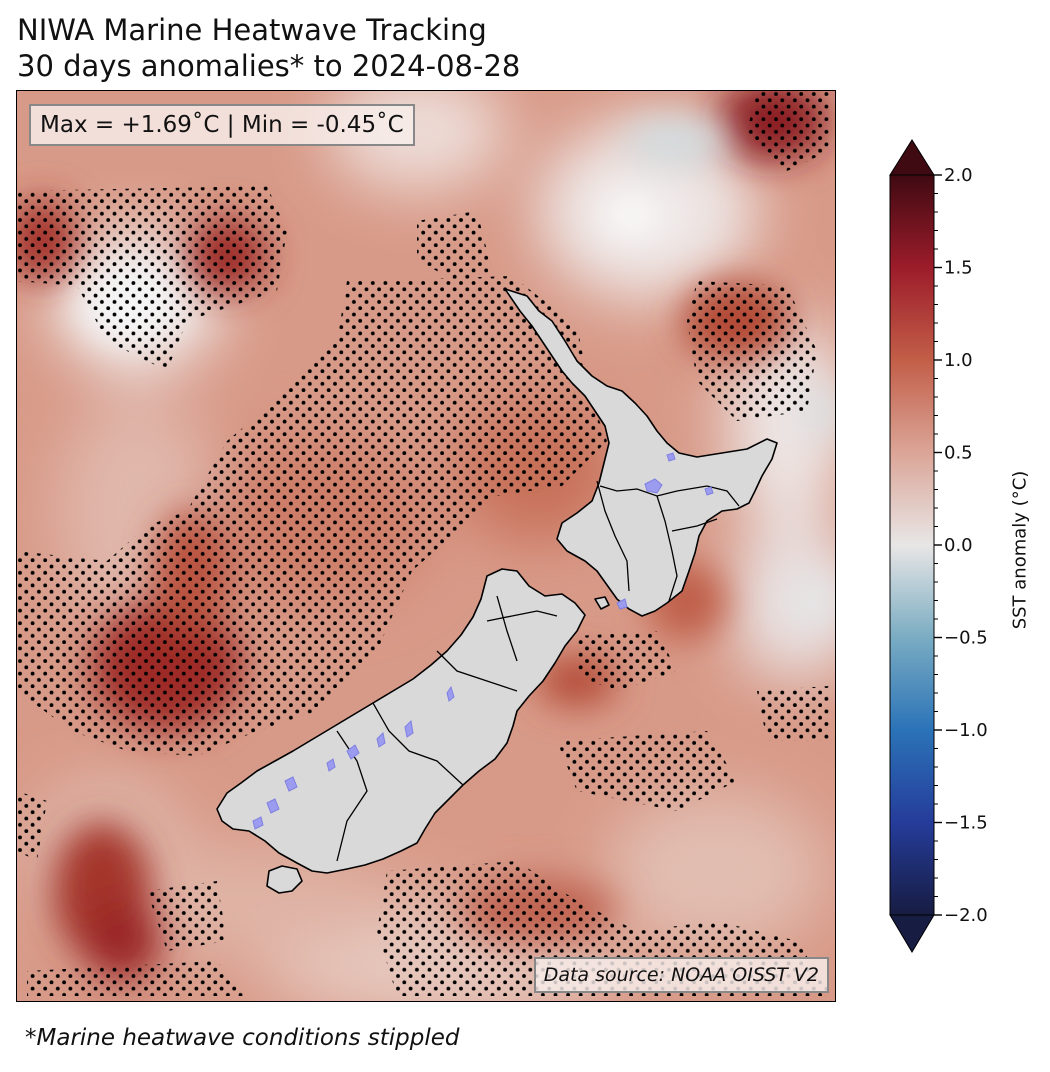 The height and width of the screenshot is (1072, 1050). Describe the element at coordinates (958, 268) in the screenshot. I see `colorbar-tick-label: 1.5` at that location.